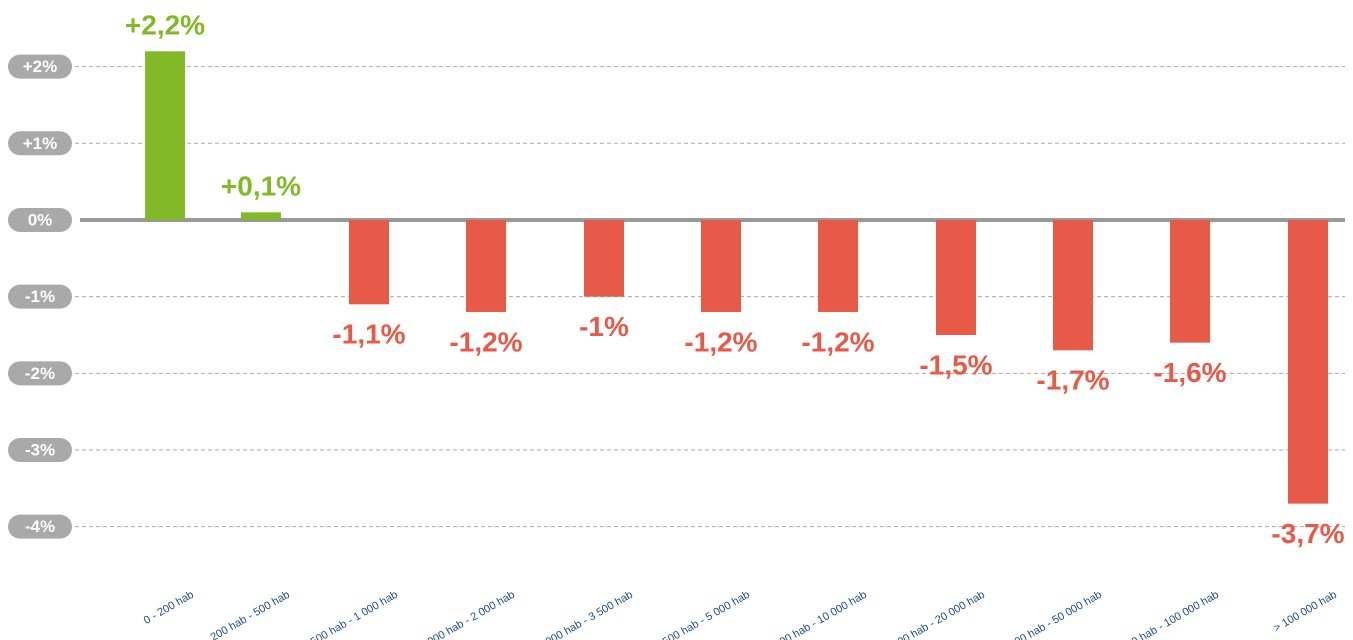 Image resolution: width=1353 pixels, height=640 pixels. I want to click on y-tick-label: -4%, so click(40, 526).